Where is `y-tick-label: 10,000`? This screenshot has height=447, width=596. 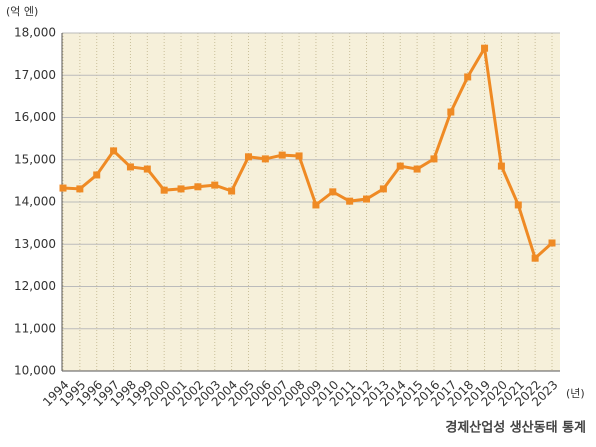 y-tick-label: 10,000 is located at coordinates (35, 371).